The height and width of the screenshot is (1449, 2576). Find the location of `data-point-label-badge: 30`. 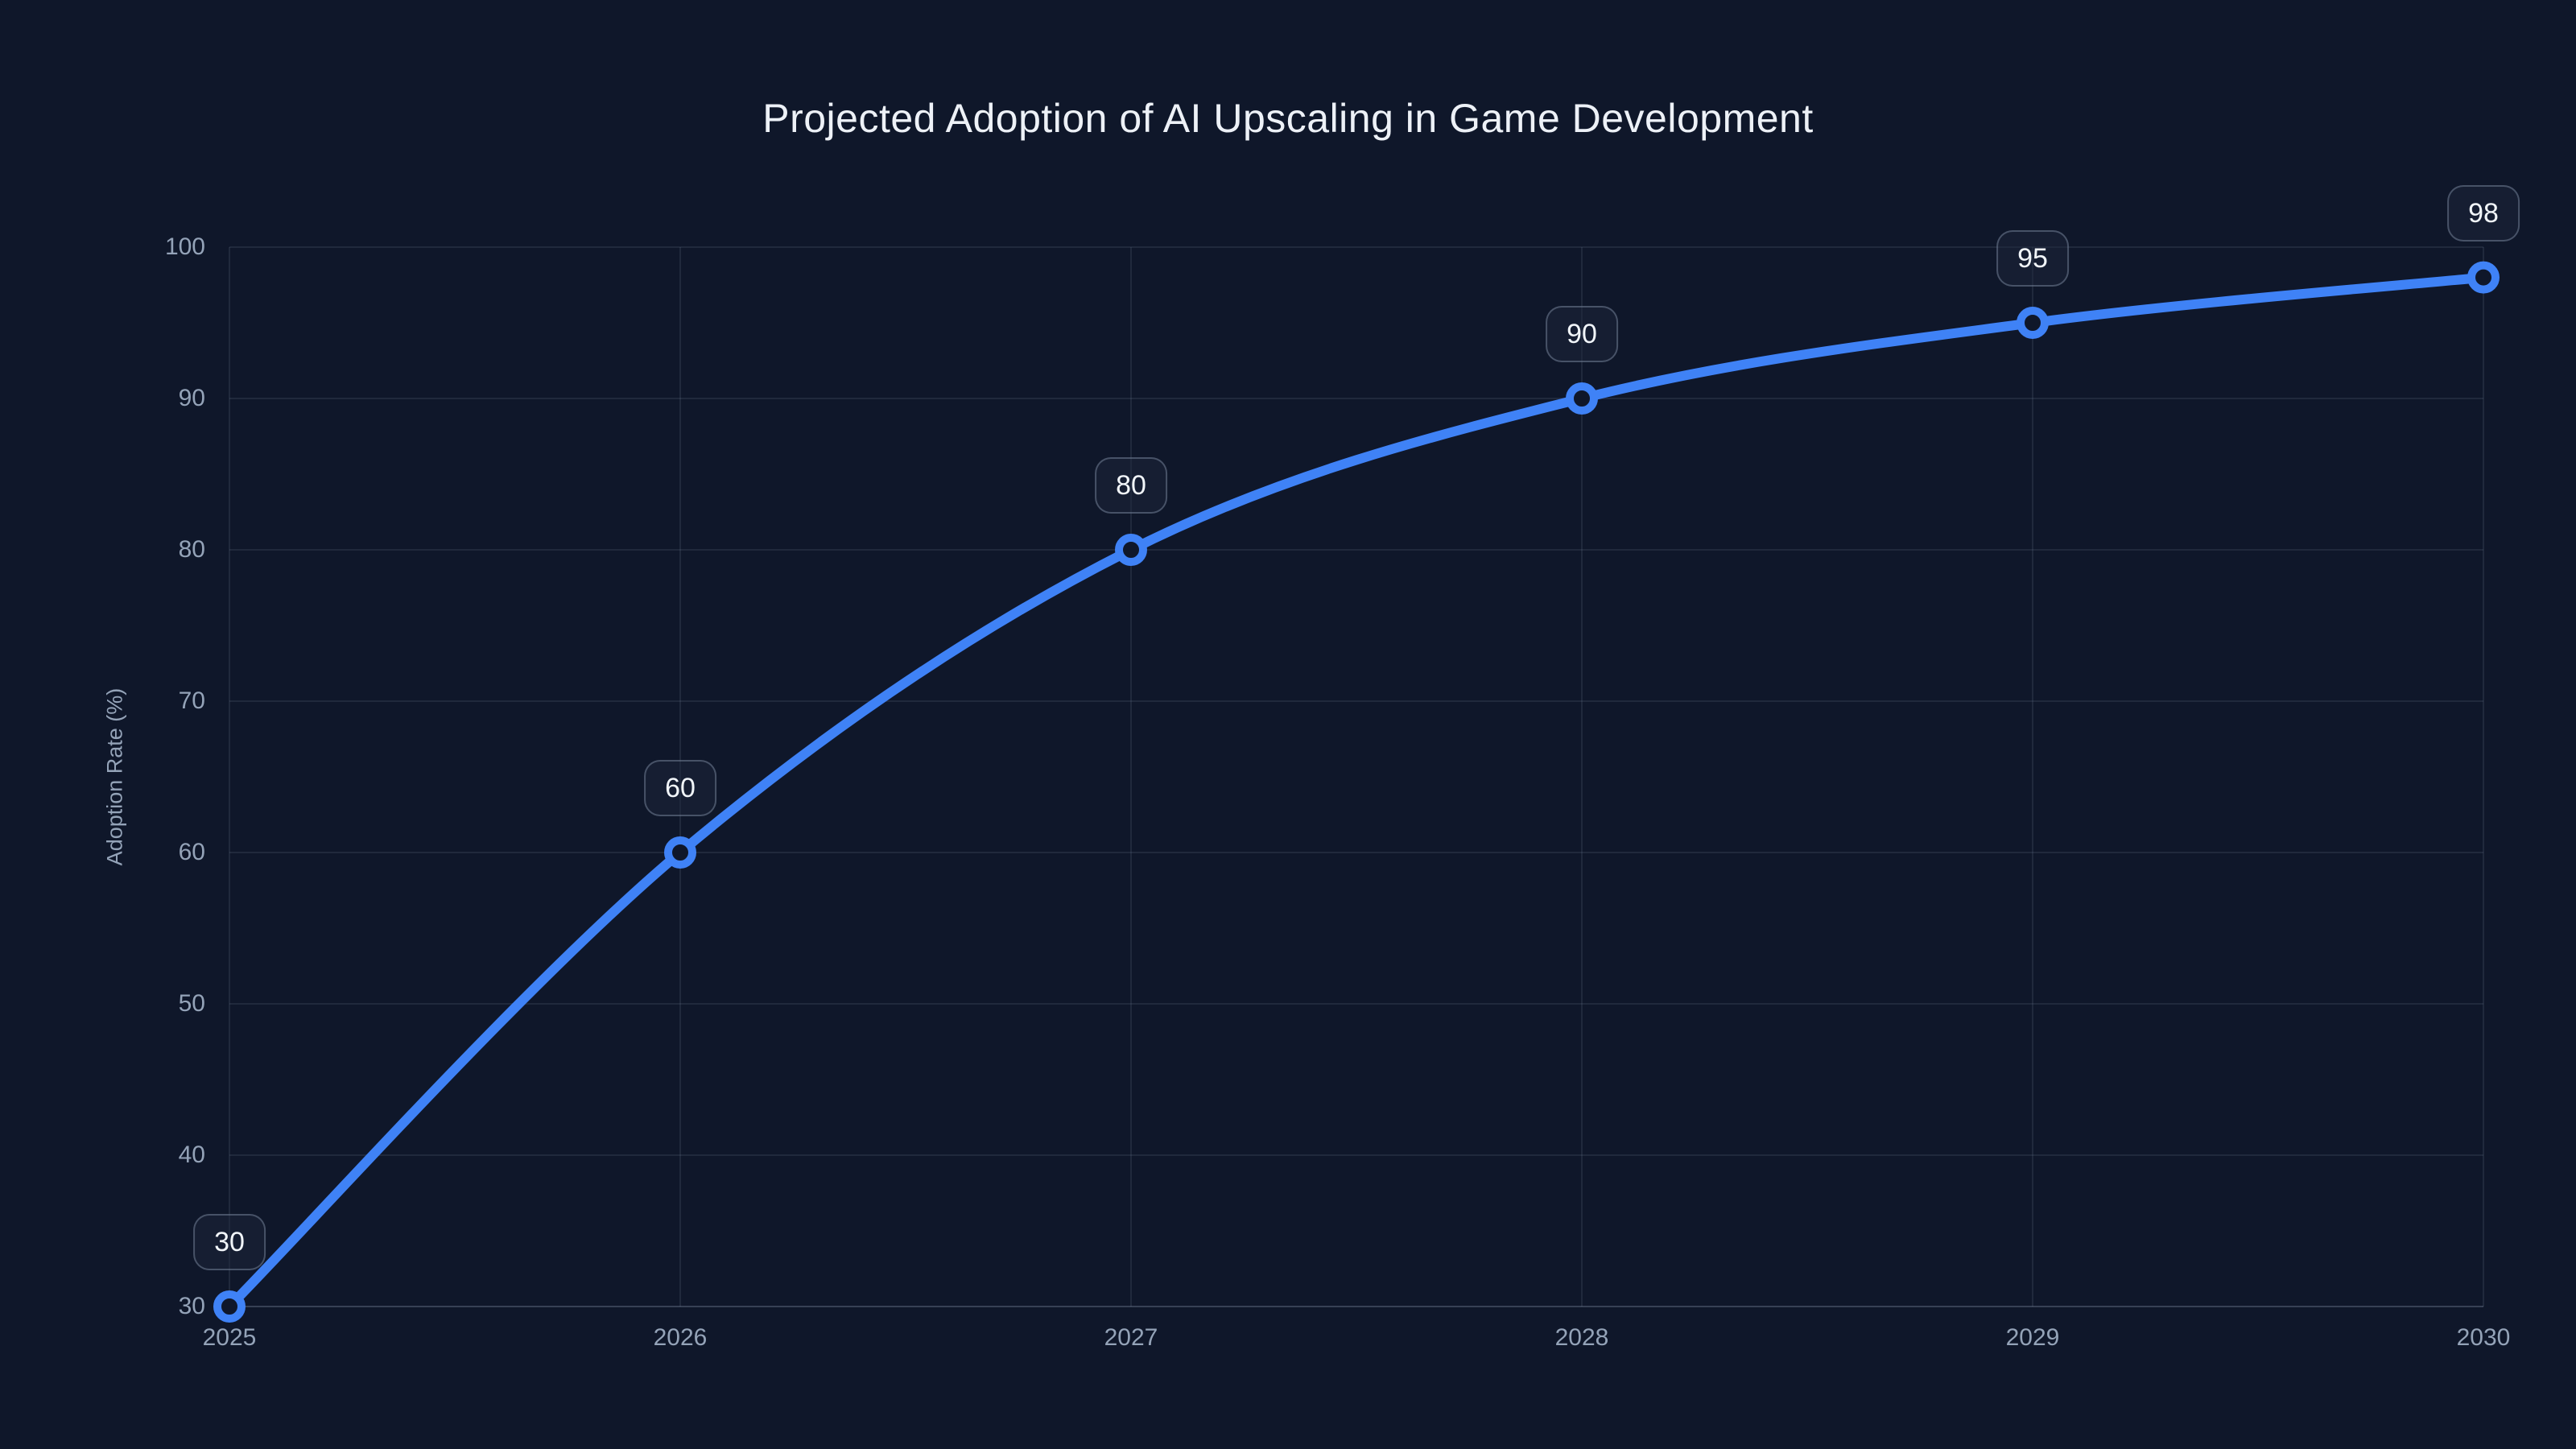

data-point-label-badge: 30 is located at coordinates (229, 1242).